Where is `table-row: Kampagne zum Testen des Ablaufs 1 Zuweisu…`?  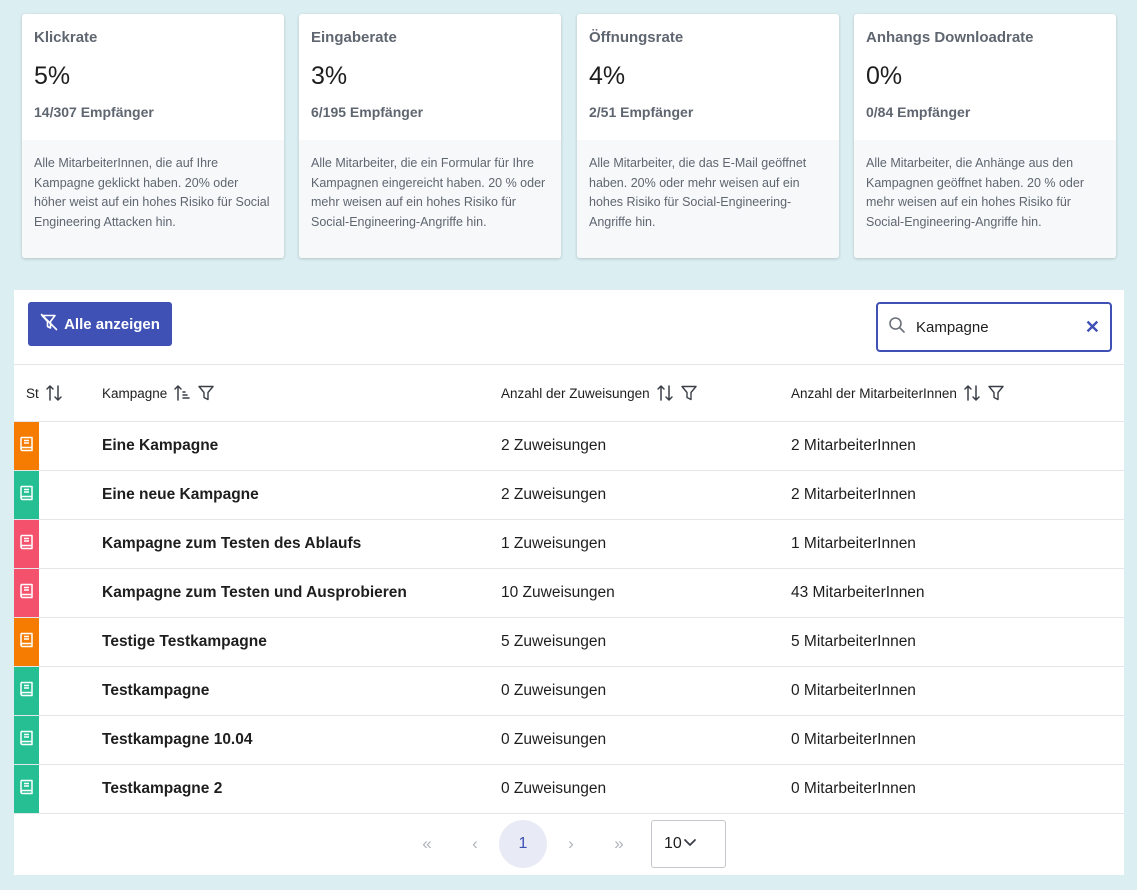
table-row: Kampagne zum Testen des Ablaufs 1 Zuweisu… is located at coordinates (569, 544).